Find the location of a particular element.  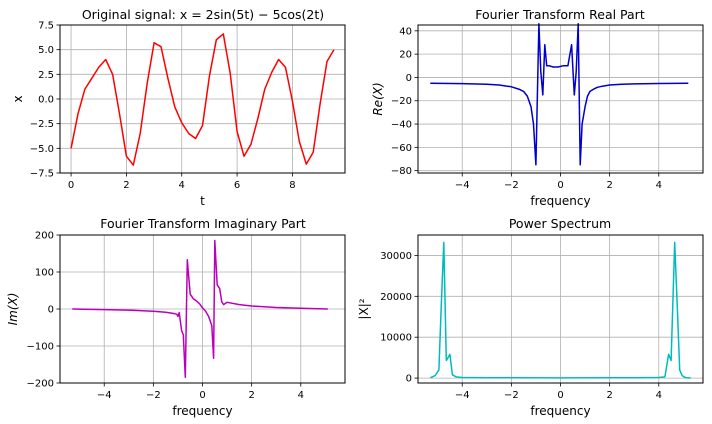

chart-title: Fourier Transform Imaginary Part is located at coordinates (203, 223).